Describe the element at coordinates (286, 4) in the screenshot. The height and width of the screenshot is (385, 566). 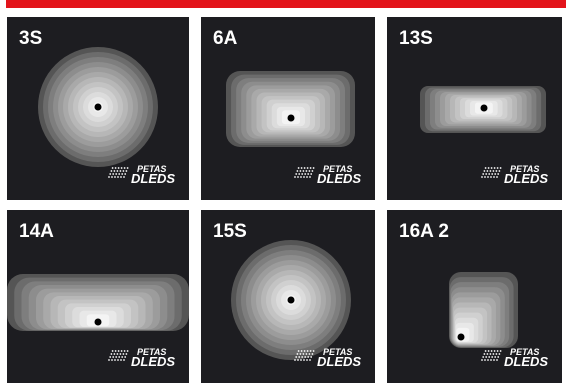
I see `banner` at that location.